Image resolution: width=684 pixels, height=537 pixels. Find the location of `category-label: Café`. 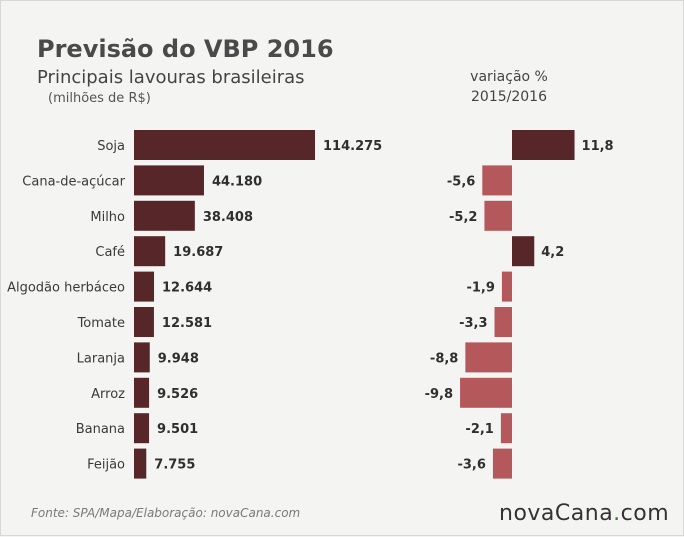

category-label: Café is located at coordinates (110, 252).